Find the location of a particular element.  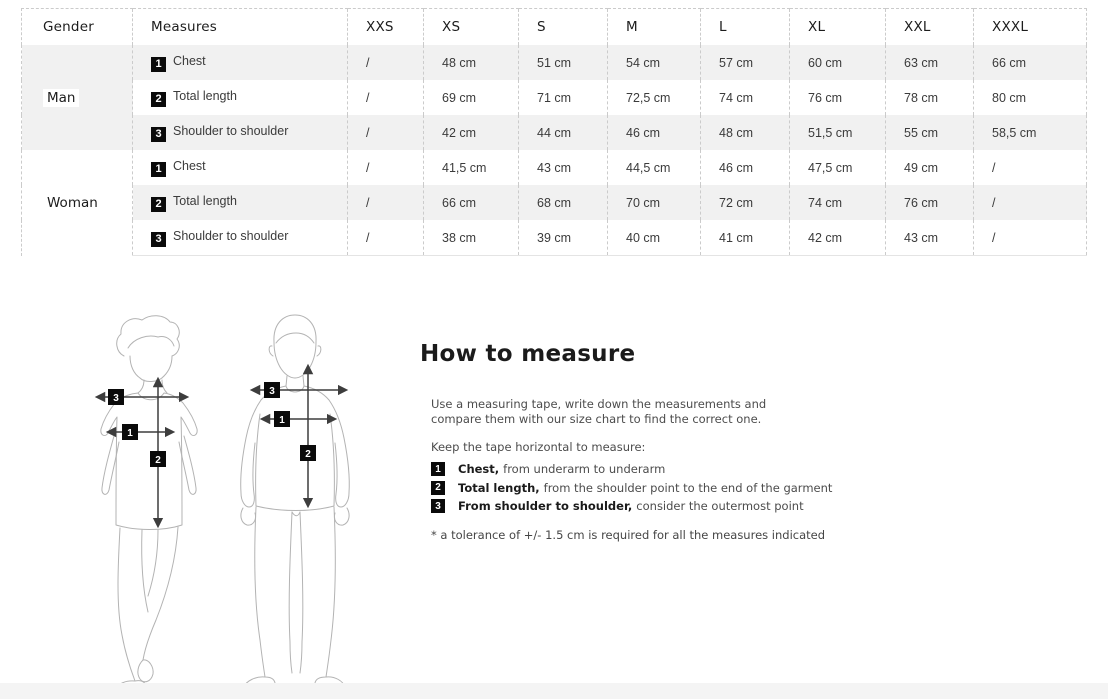

value-cell: 44,5 cm is located at coordinates (654, 167).